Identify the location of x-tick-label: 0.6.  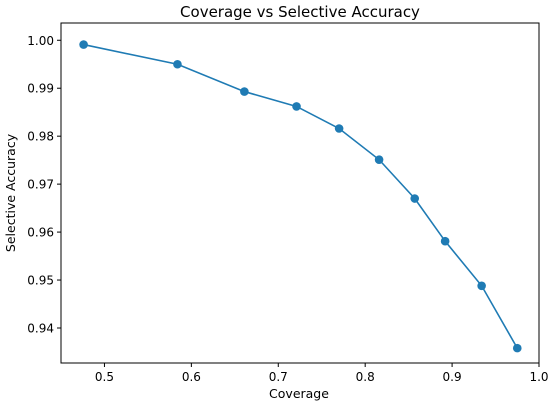
(191, 377).